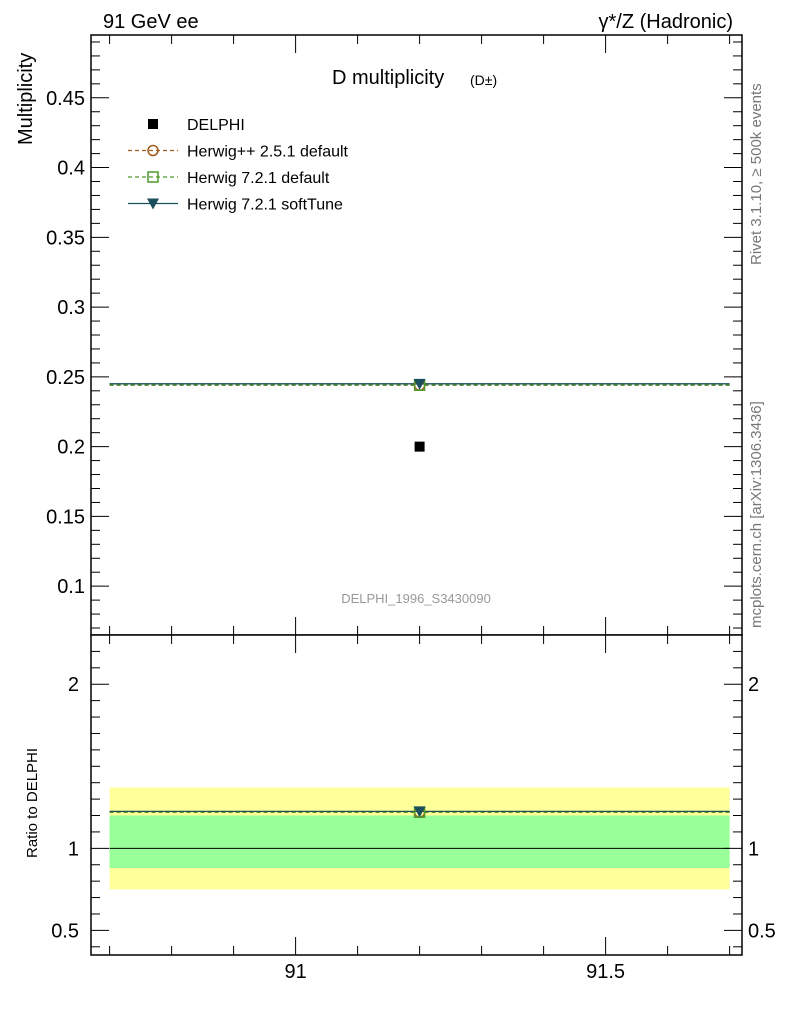 Image resolution: width=786 pixels, height=1024 pixels. I want to click on ratio-tick-label-right: 2, so click(753, 685).